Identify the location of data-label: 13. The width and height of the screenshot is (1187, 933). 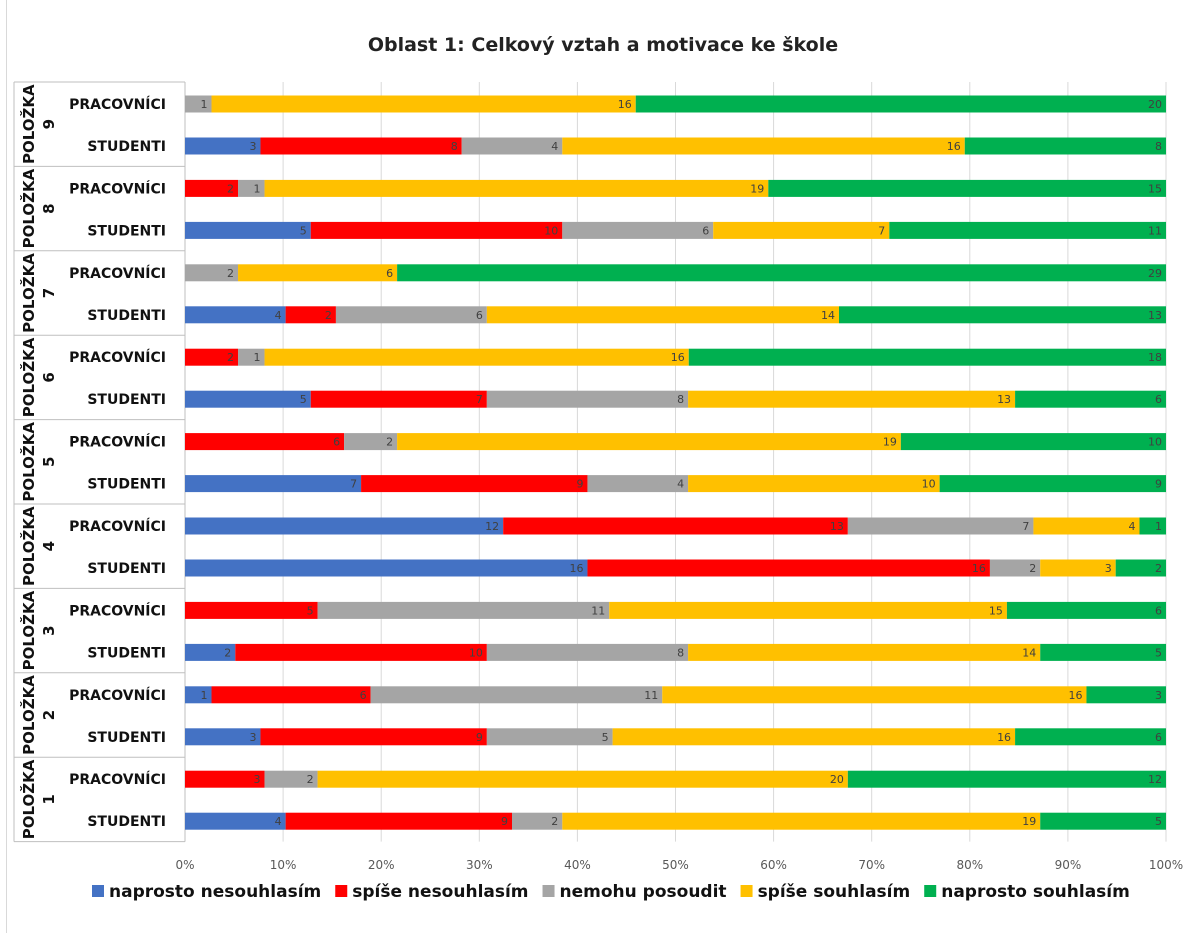
(1155, 315).